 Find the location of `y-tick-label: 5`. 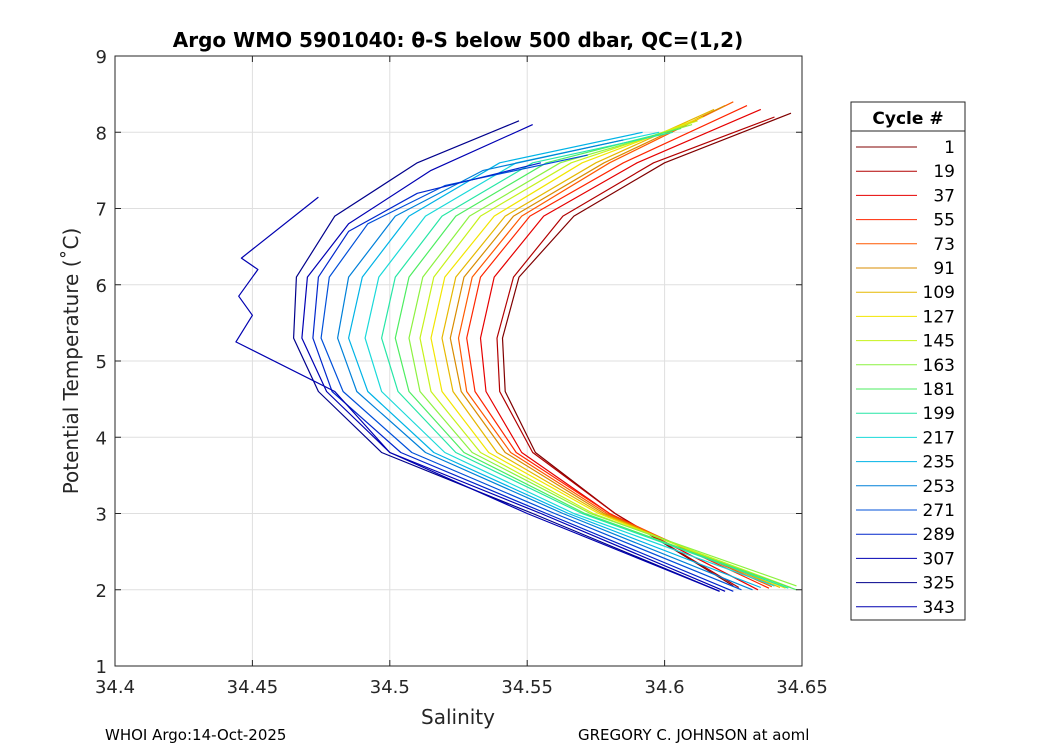

y-tick-label: 5 is located at coordinates (101, 362).